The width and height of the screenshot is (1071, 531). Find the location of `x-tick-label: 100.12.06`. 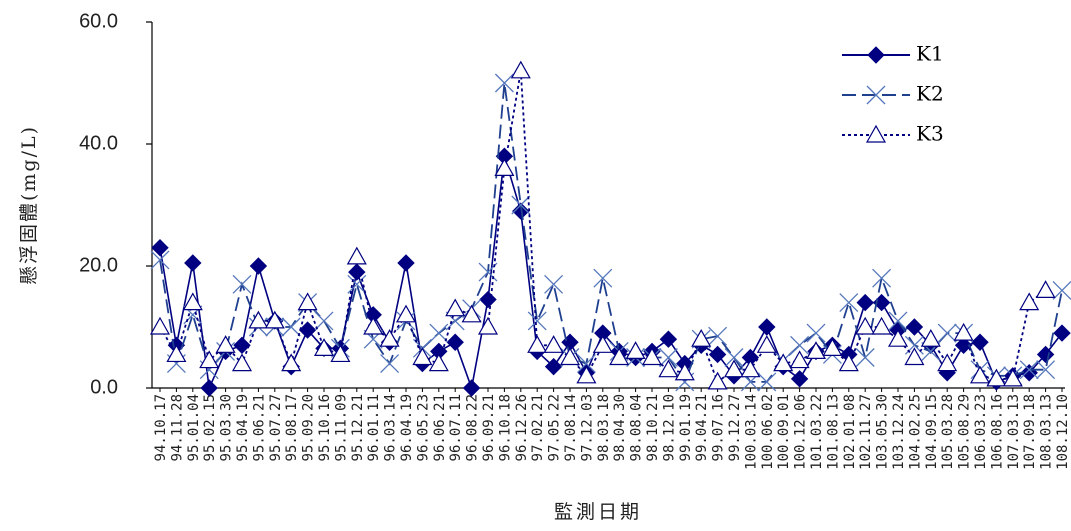

x-tick-label: 100.12.06 is located at coordinates (801, 432).